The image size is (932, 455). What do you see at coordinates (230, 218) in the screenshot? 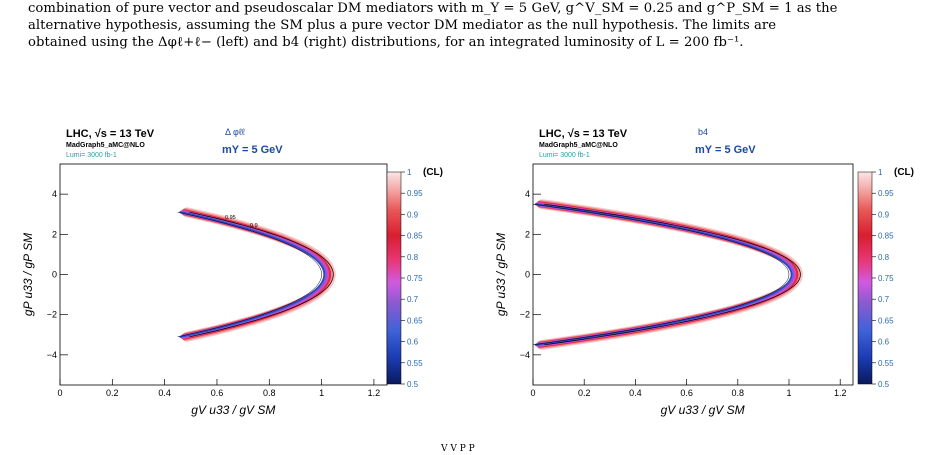
I see `contour-label-0: 0.95` at bounding box center [230, 218].